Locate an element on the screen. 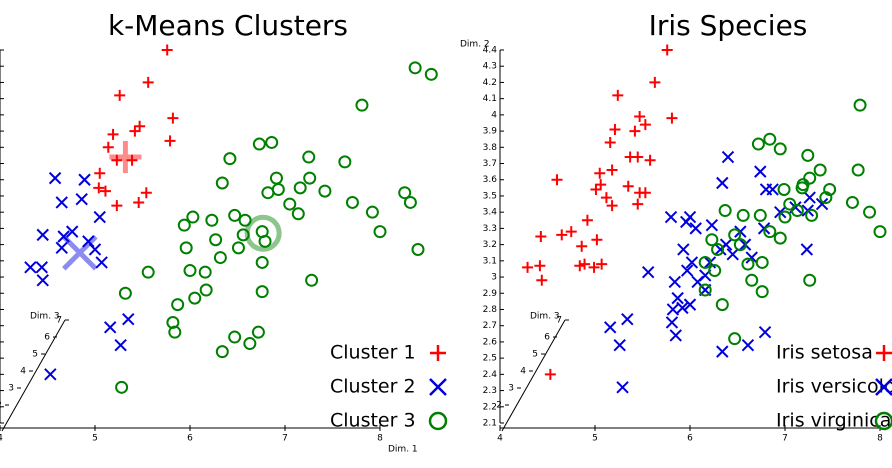 This screenshot has height=468, width=892. y-tick-label: 2.9 is located at coordinates (490, 294).